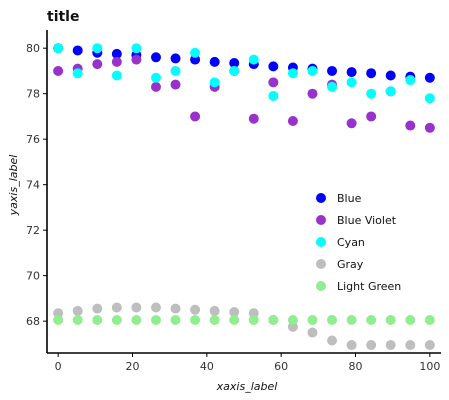  What do you see at coordinates (244, 320) in the screenshot?
I see `series-light-green` at bounding box center [244, 320].